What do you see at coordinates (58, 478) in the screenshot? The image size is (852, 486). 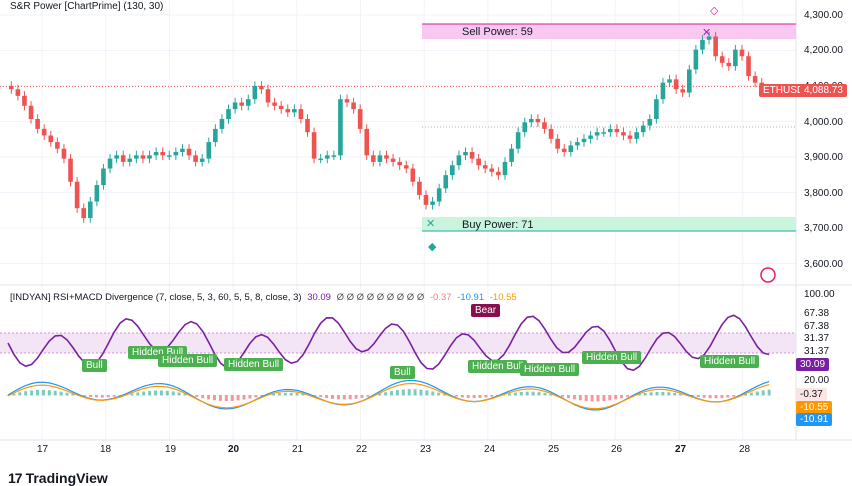 I see `brand-logo: 17 TradingView` at bounding box center [58, 478].